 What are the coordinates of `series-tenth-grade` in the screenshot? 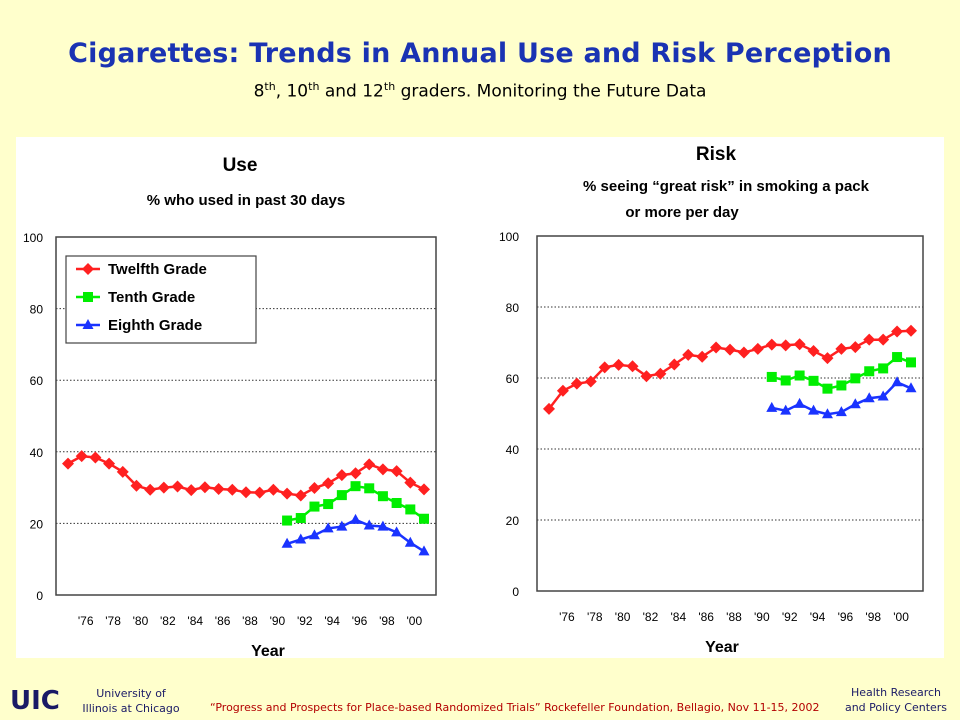 It's located at (841, 373).